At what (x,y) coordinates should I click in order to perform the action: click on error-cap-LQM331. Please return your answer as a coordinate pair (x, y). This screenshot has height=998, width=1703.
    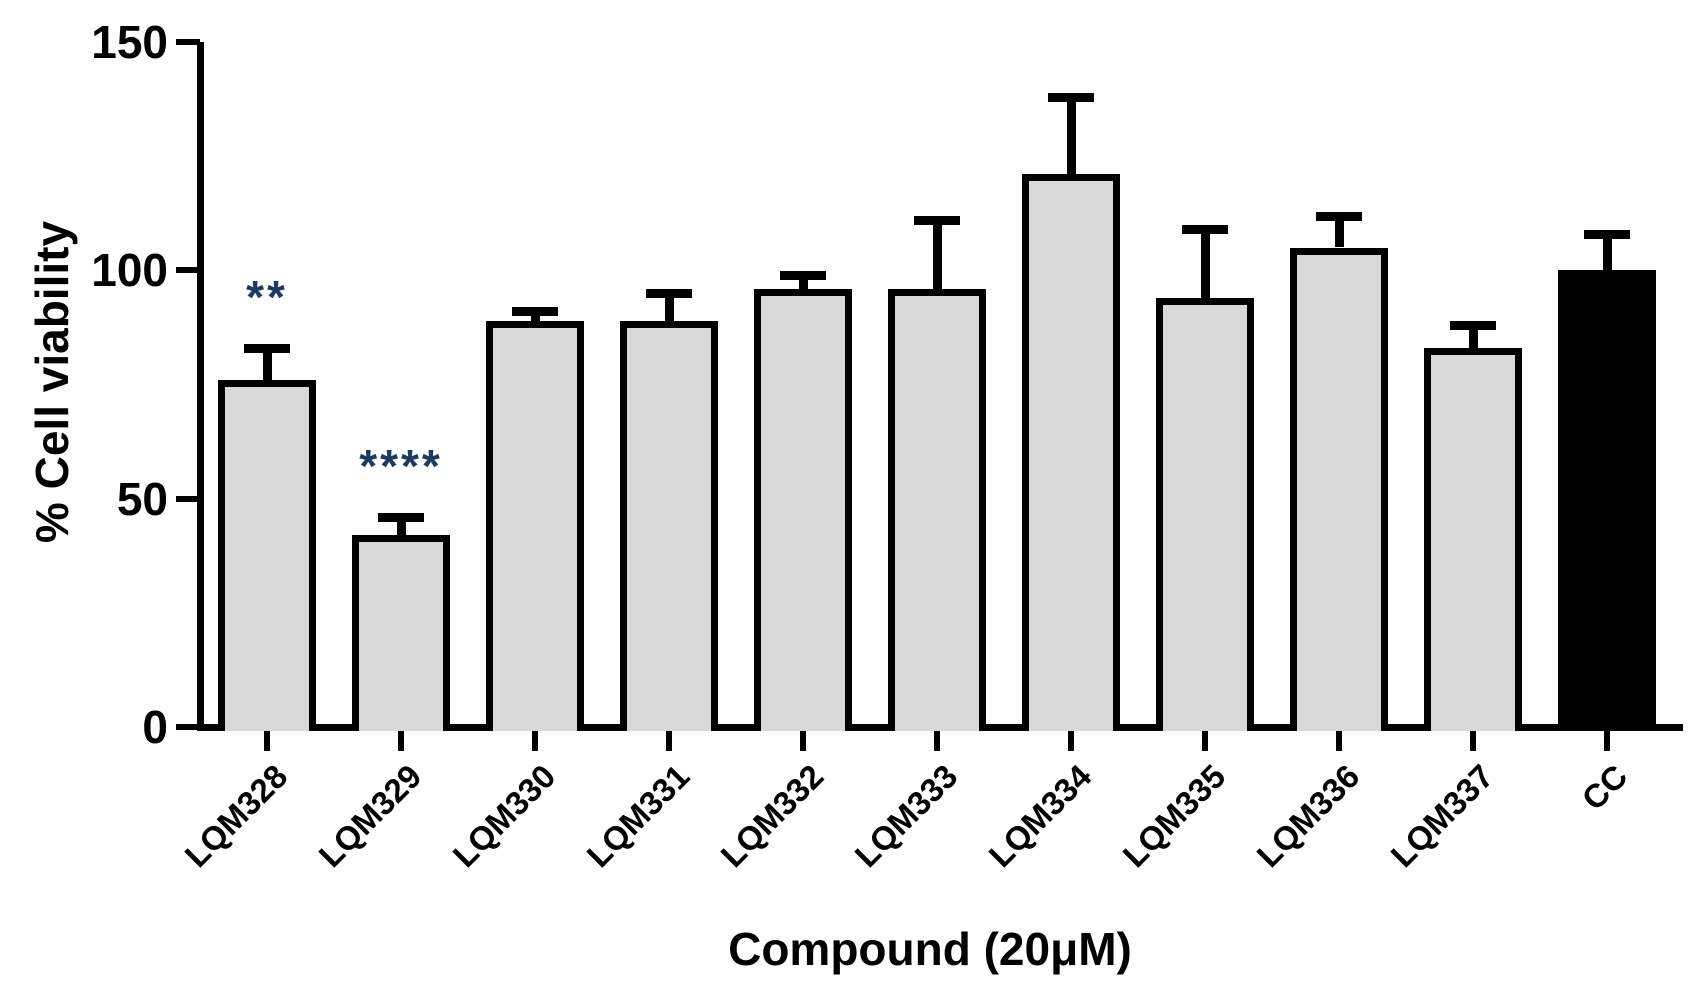
    Looking at the image, I should click on (669, 294).